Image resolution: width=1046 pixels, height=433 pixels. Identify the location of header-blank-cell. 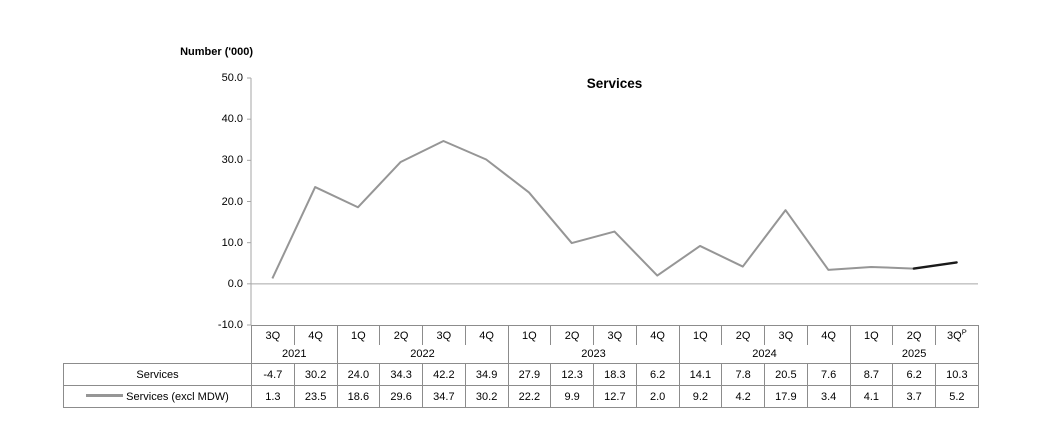
(158, 345).